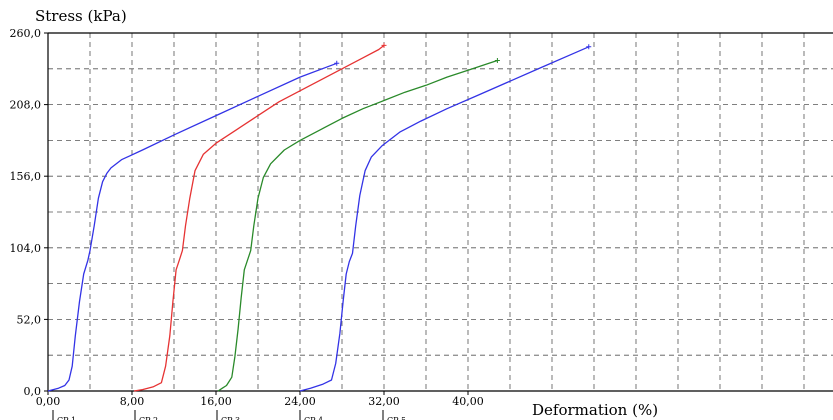 This screenshot has height=420, width=833. Describe the element at coordinates (230, 418) in the screenshot. I see `legend-entry: CP 3` at that location.